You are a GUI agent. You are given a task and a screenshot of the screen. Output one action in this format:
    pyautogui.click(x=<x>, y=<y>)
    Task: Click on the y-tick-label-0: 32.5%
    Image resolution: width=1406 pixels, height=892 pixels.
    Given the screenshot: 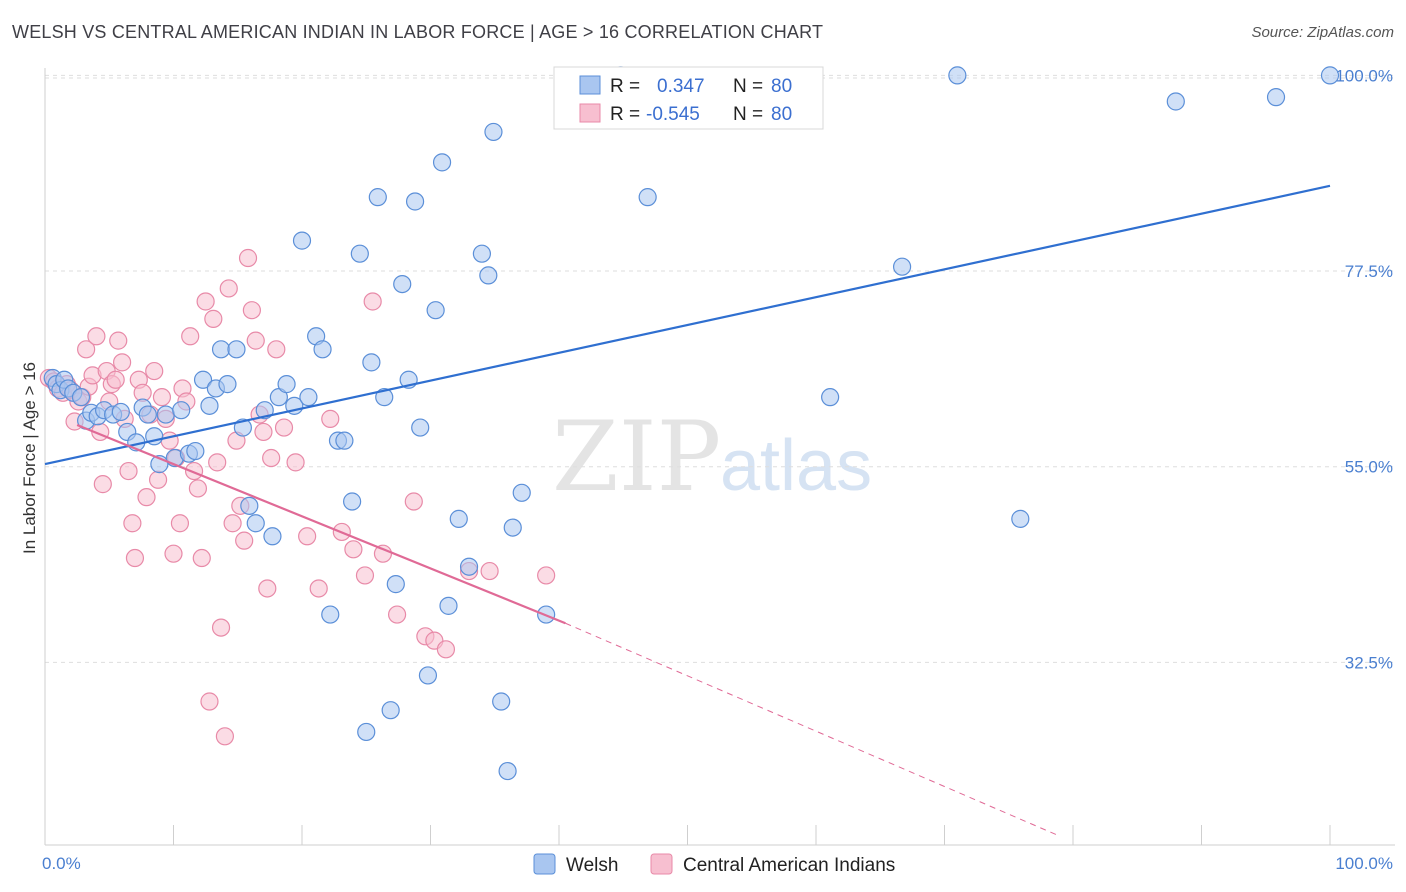 What is the action you would take?
    pyautogui.click(x=1369, y=662)
    